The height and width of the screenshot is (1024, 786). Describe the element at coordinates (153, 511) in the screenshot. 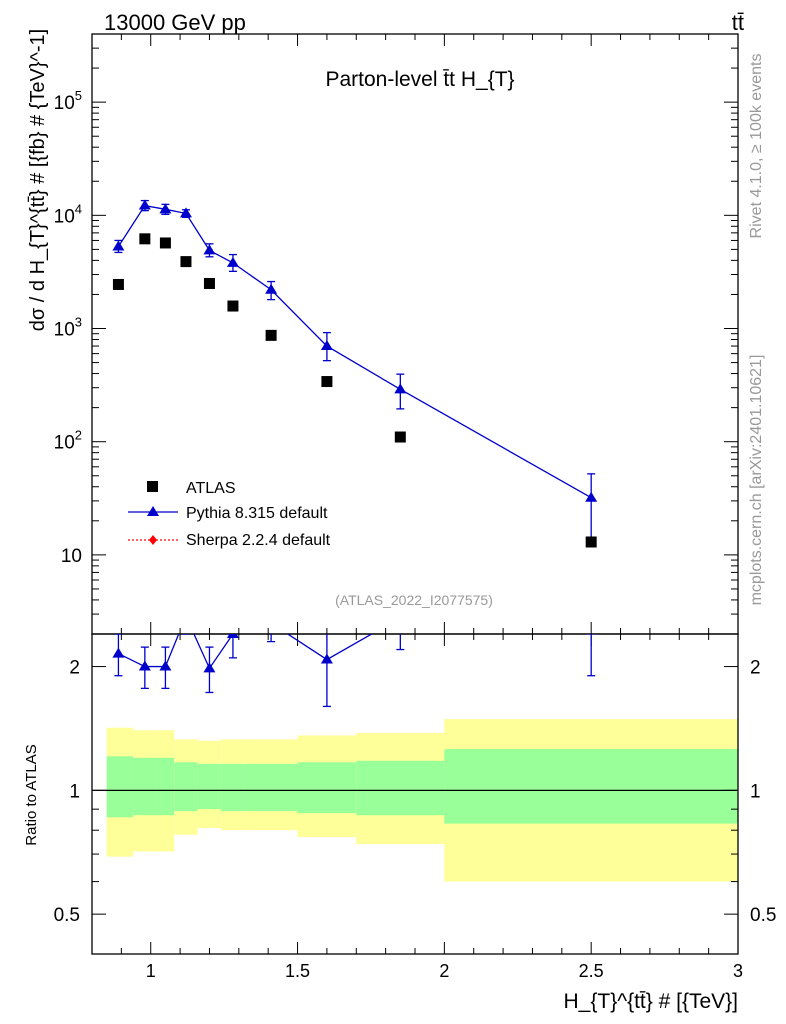

I see `legend-pythia-marker` at that location.